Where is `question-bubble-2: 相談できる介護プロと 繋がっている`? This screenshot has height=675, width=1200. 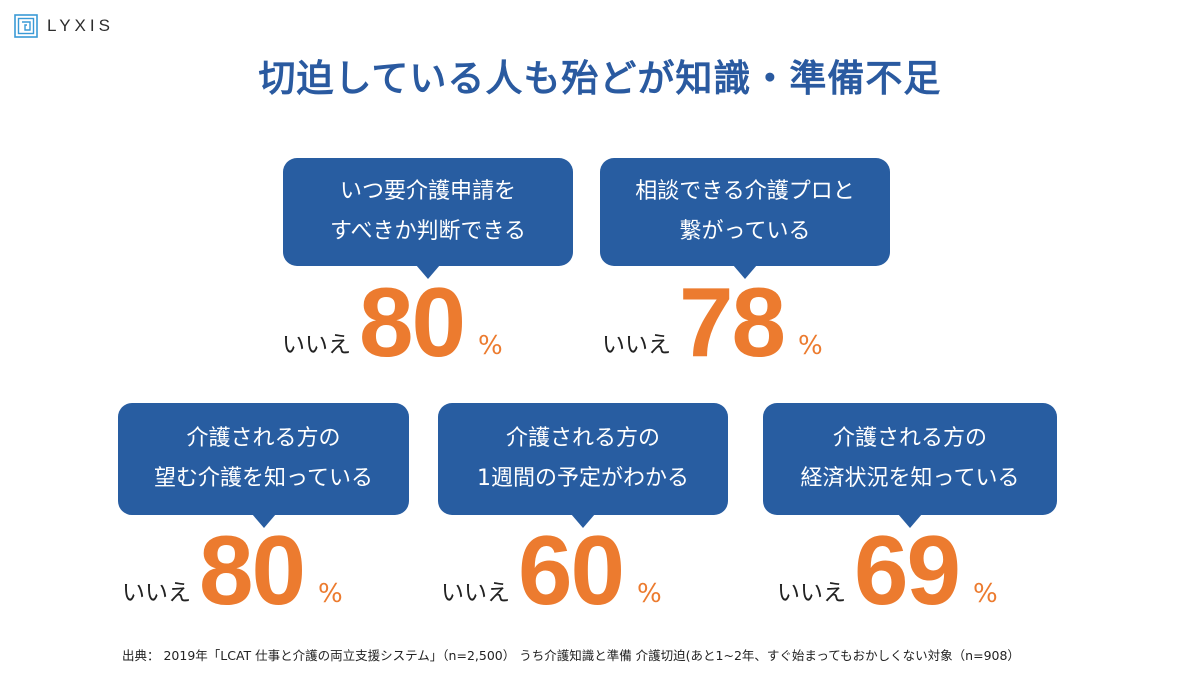 question-bubble-2: 相談できる介護プロと 繋がっている is located at coordinates (745, 218).